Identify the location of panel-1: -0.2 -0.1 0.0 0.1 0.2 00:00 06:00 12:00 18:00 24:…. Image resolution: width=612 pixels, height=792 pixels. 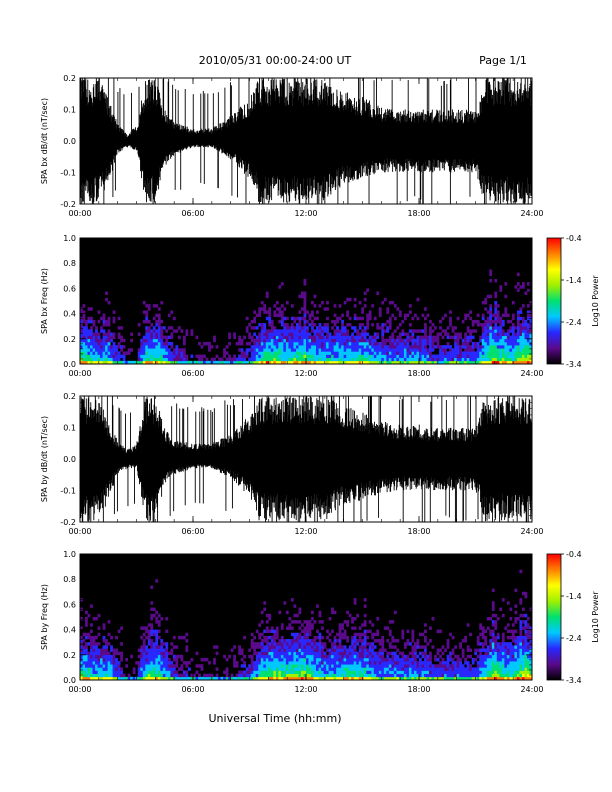
(292, 146).